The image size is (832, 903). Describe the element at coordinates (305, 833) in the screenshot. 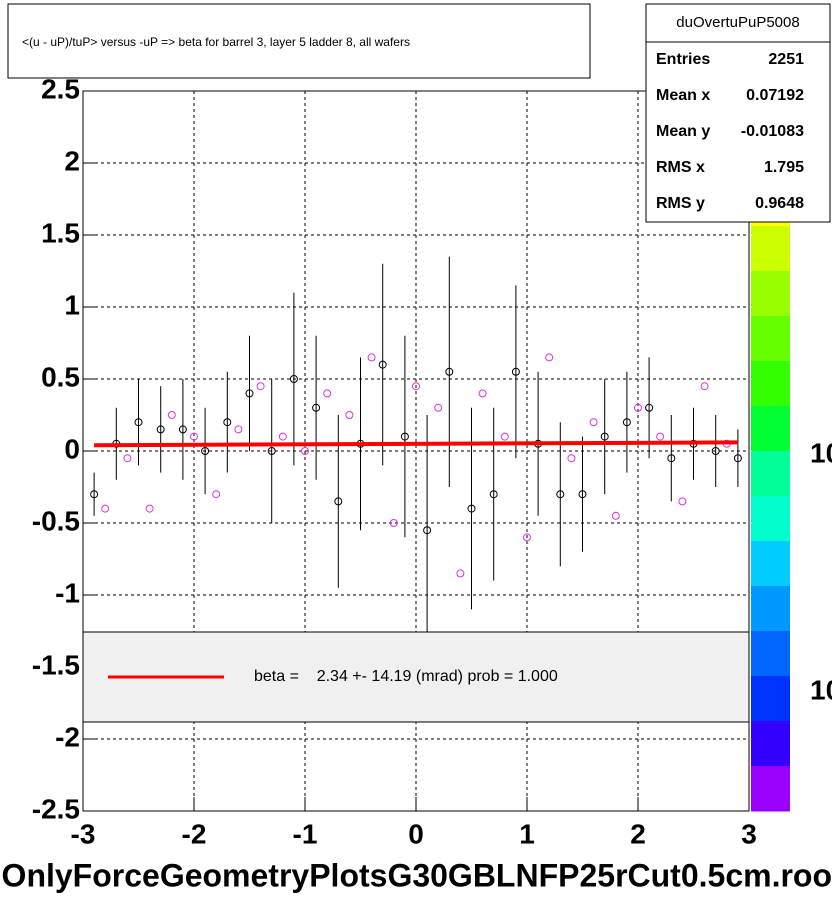

I see `x-tick-label: -1` at that location.